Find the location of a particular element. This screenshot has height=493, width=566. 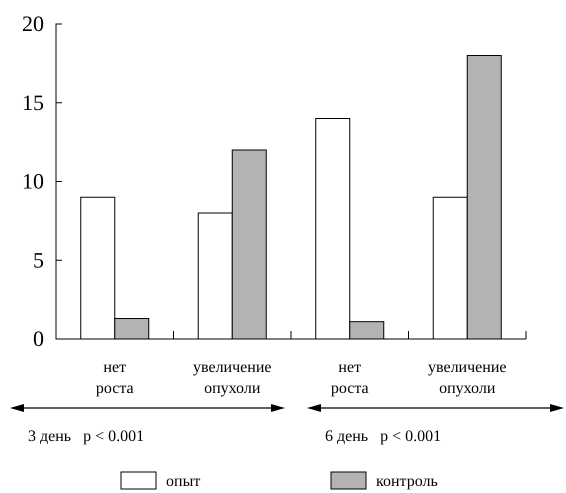

y-tick-label: 10 is located at coordinates (33, 181).